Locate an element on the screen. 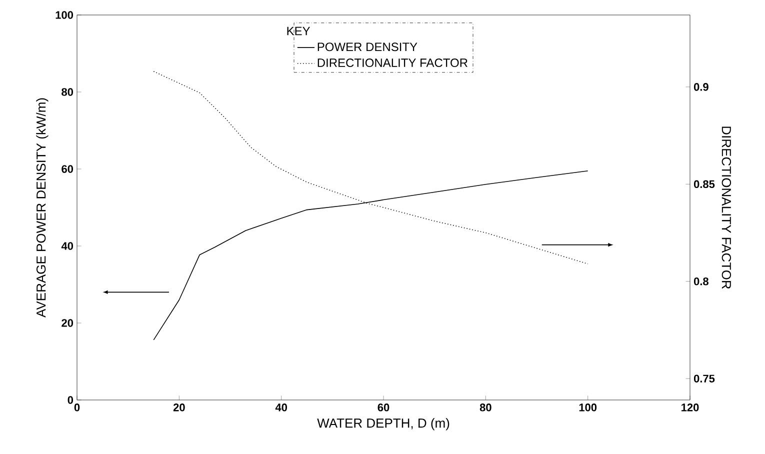 The image size is (765, 454). y-tick-label: 60 is located at coordinates (68, 169).